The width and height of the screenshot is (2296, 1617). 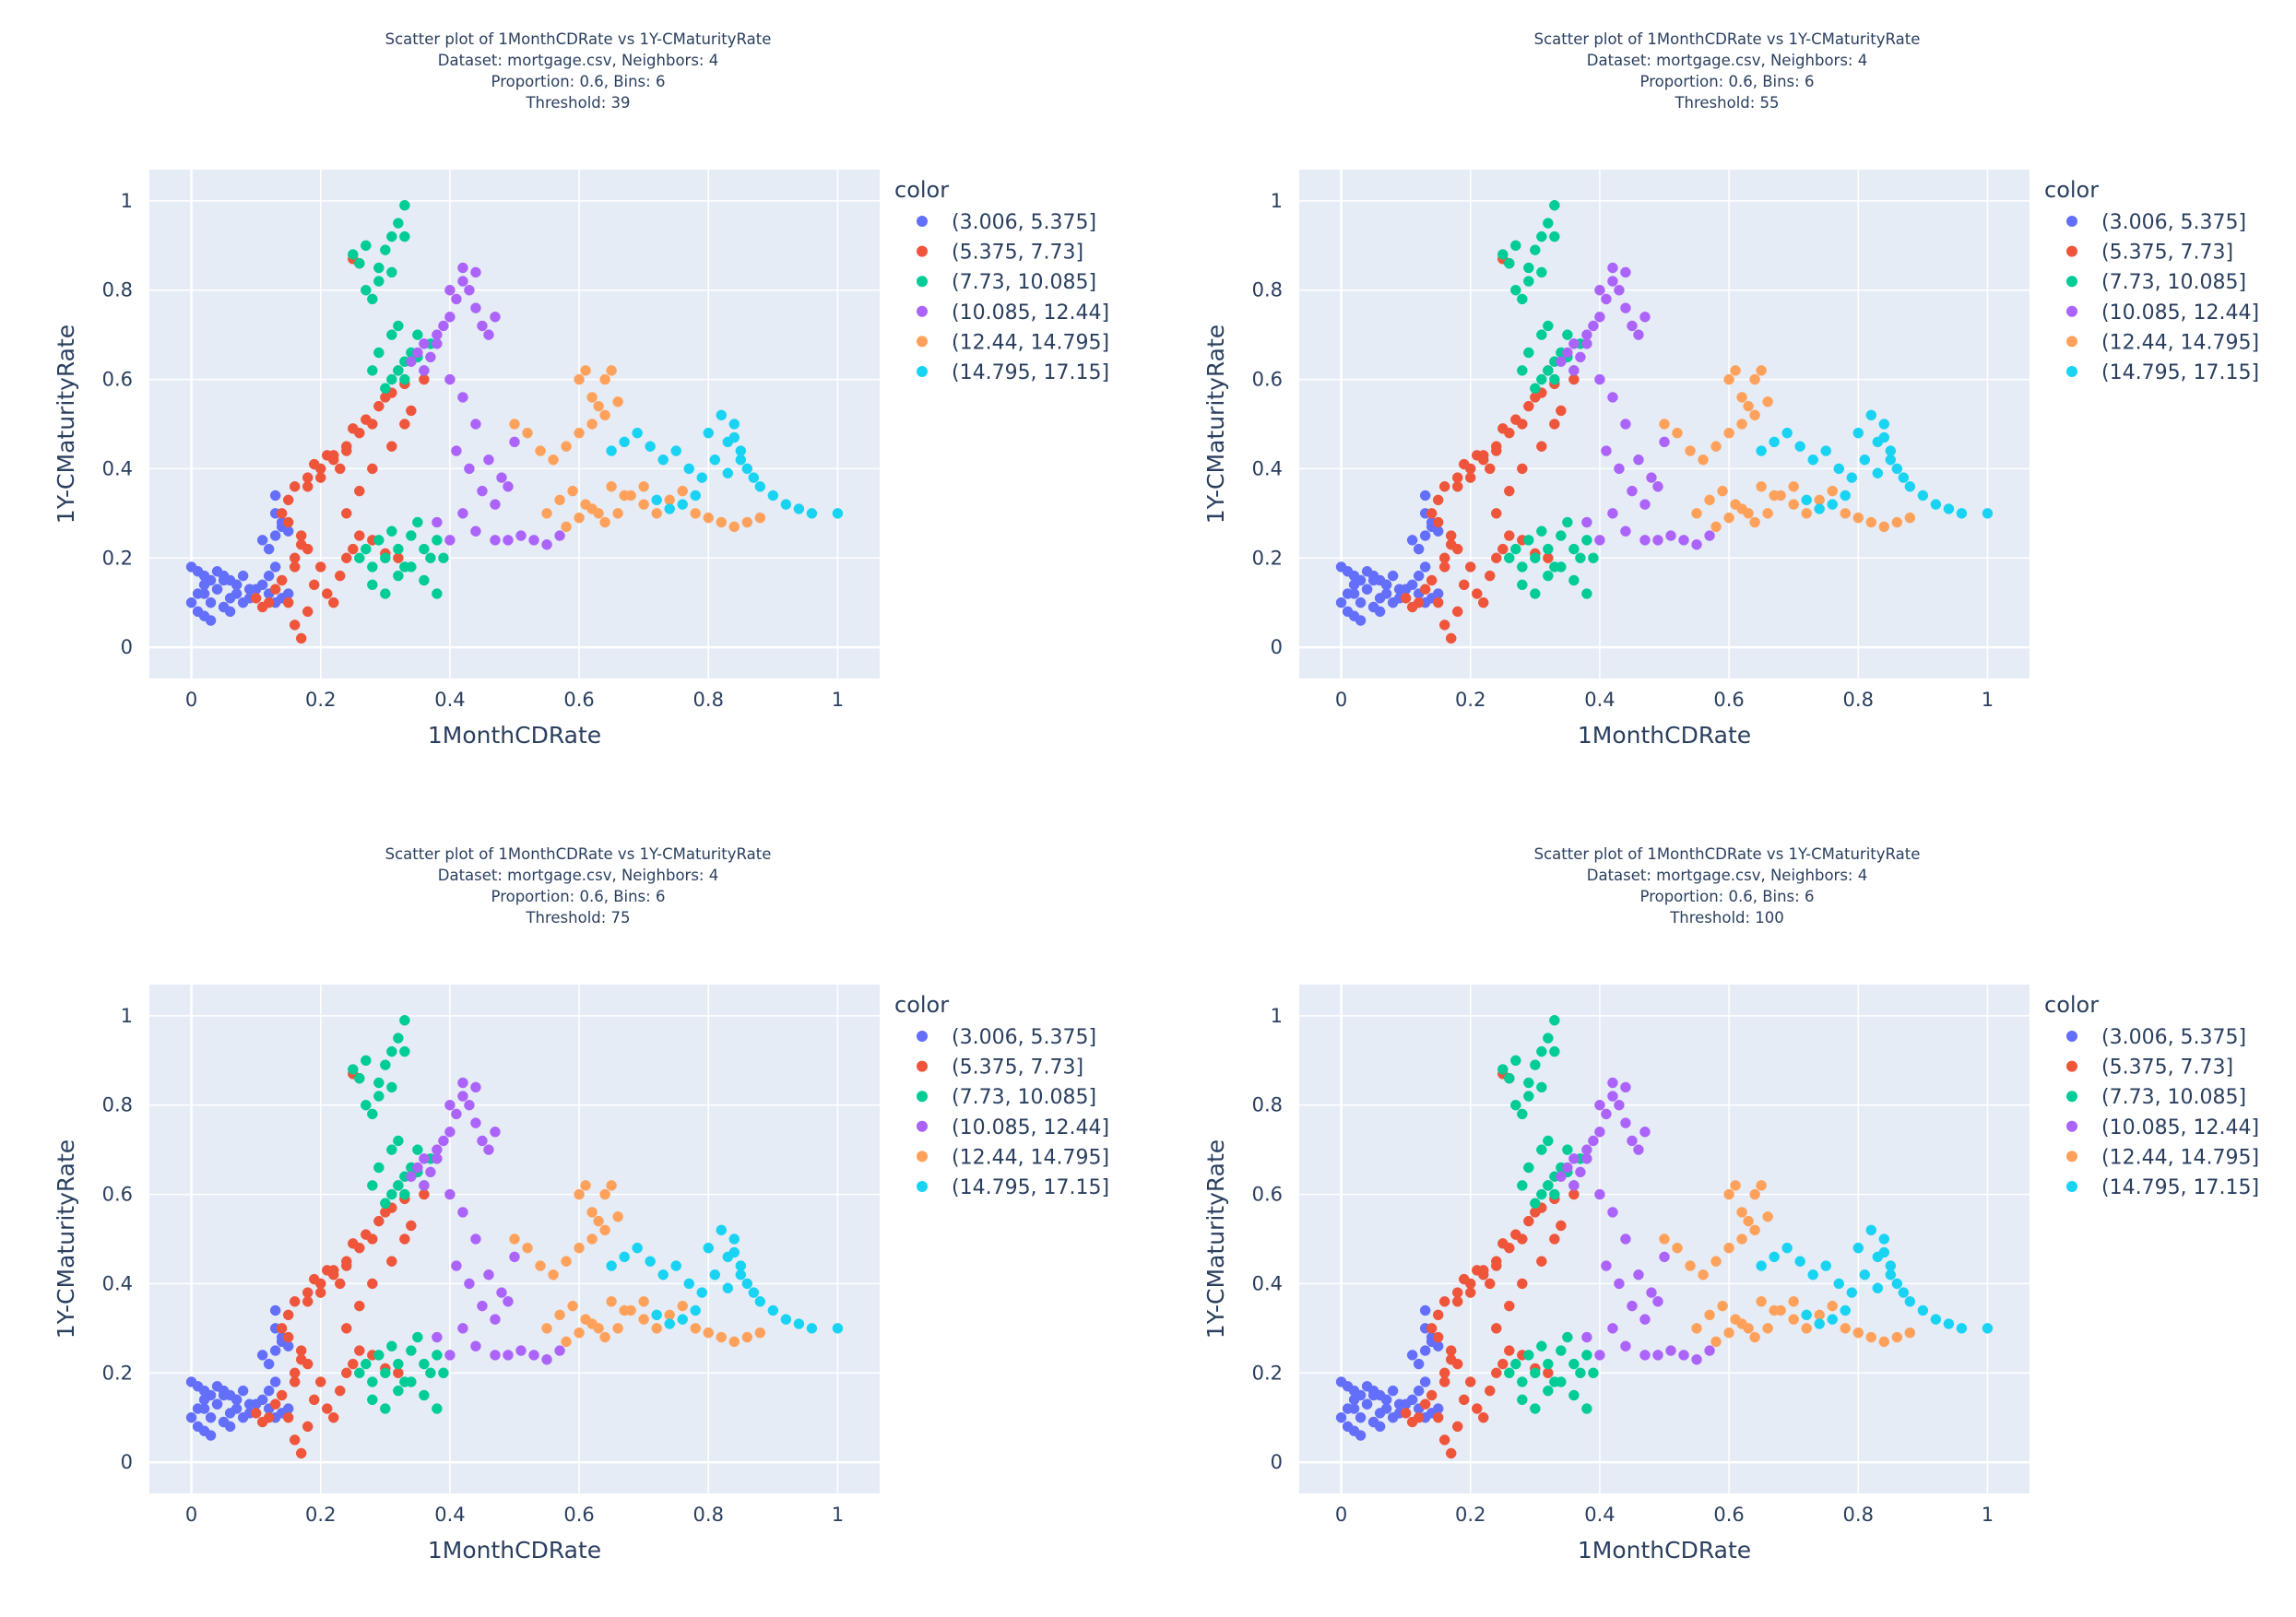 I want to click on y-tick-label: 0, so click(x=127, y=647).